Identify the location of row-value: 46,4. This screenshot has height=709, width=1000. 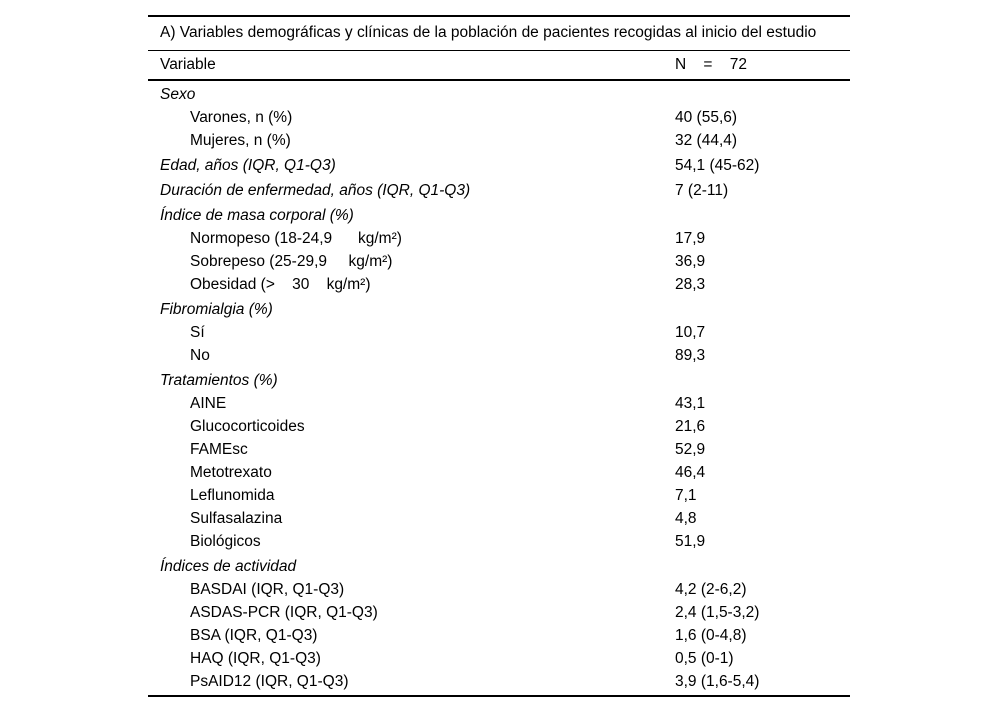
(690, 472).